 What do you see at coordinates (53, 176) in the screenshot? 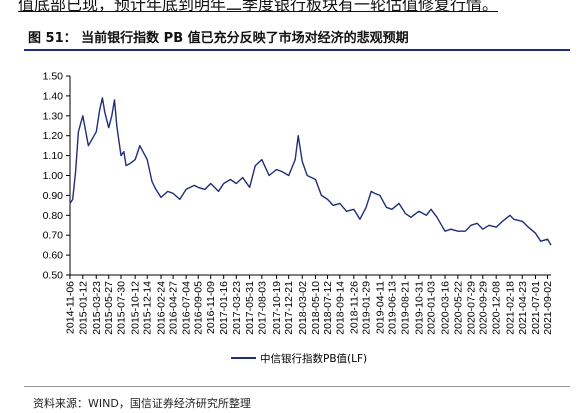
I see `y-tick-label: 1.00` at bounding box center [53, 176].